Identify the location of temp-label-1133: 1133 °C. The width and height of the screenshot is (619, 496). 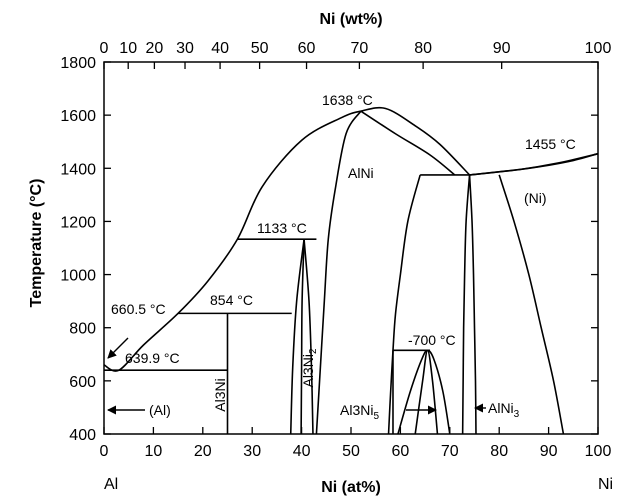
(282, 228).